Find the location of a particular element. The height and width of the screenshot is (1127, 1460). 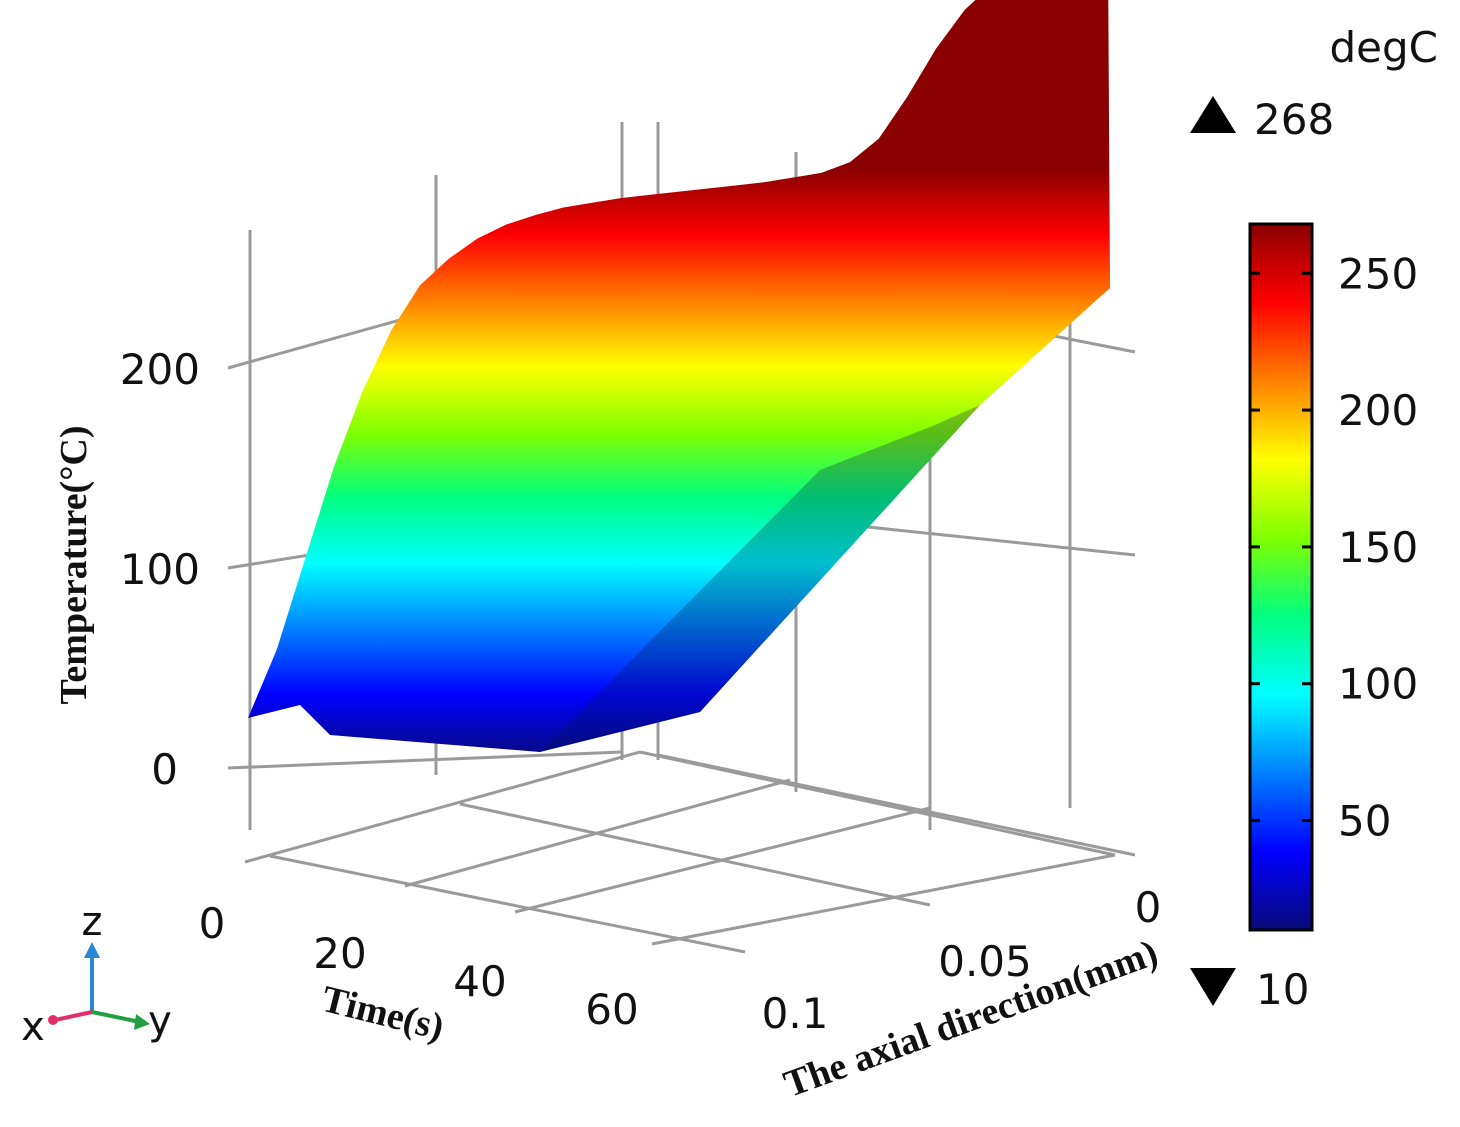

colorbar: degC 268 50 100 150 200 250 10 is located at coordinates (1314, 518).